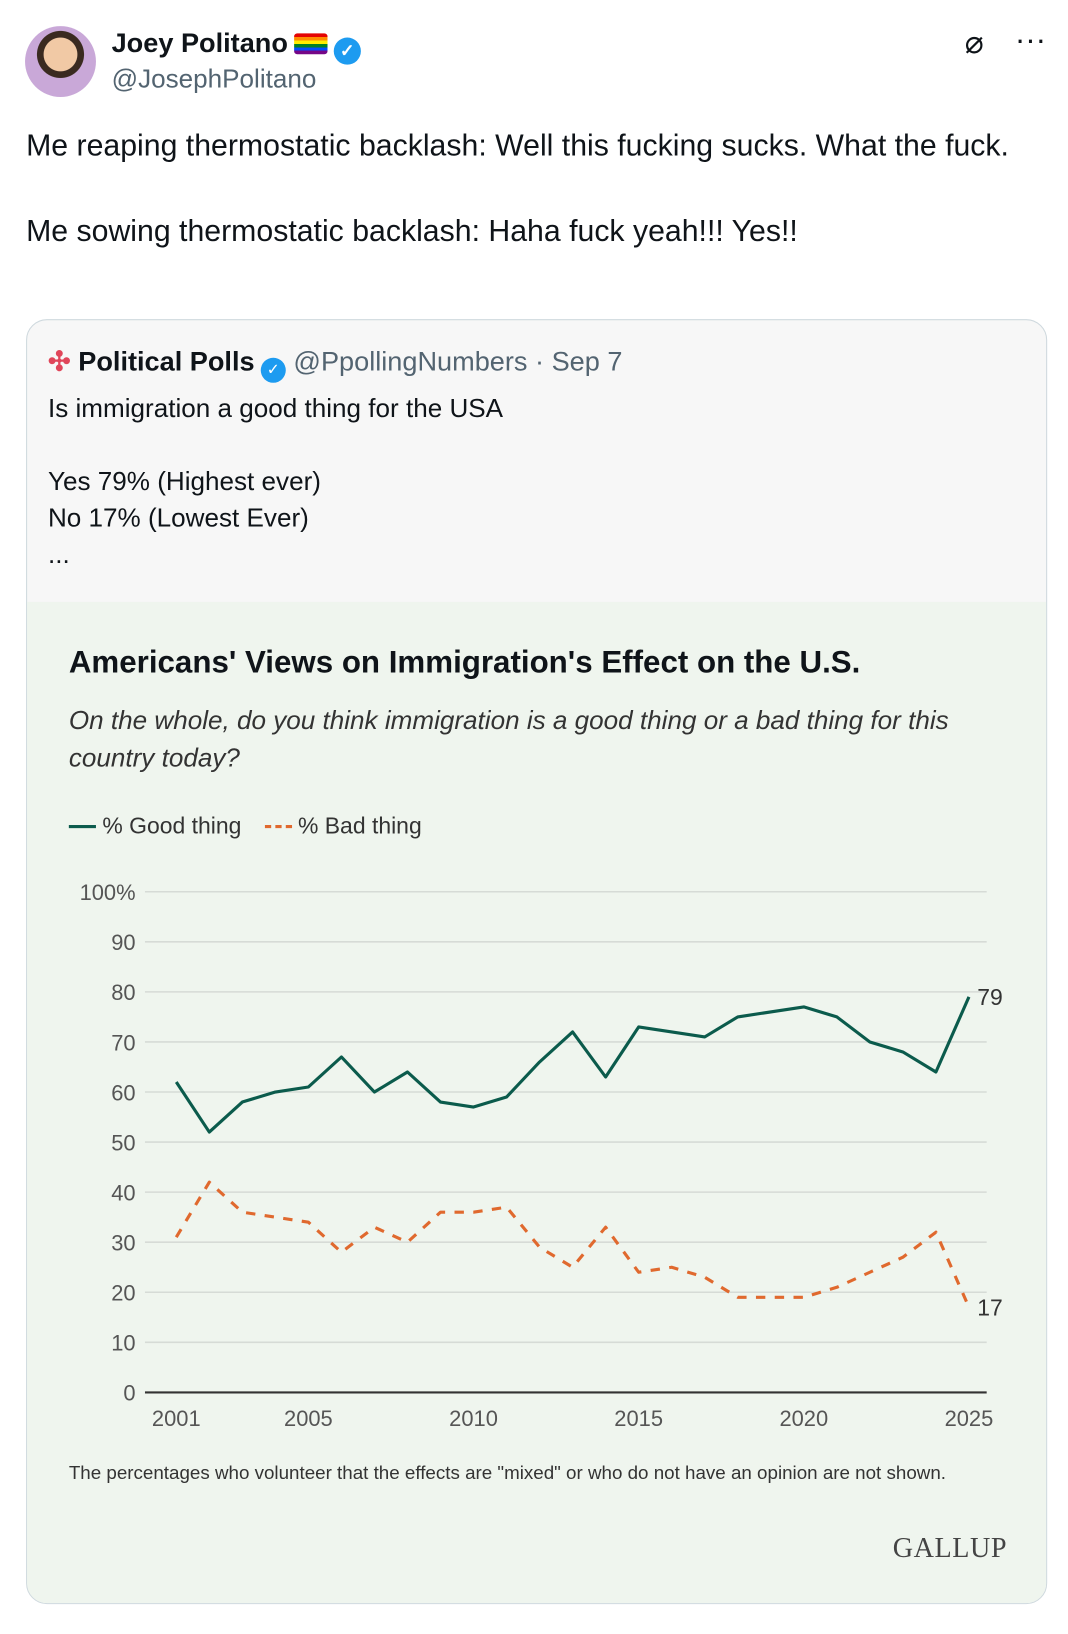  What do you see at coordinates (572, 1244) in the screenshot?
I see `bad-thing-line` at bounding box center [572, 1244].